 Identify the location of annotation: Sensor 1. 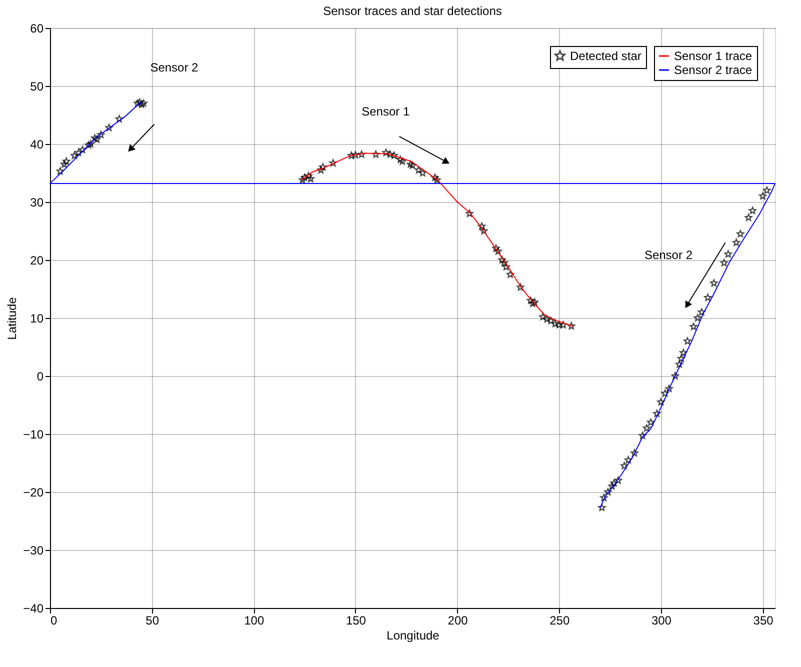
(386, 111).